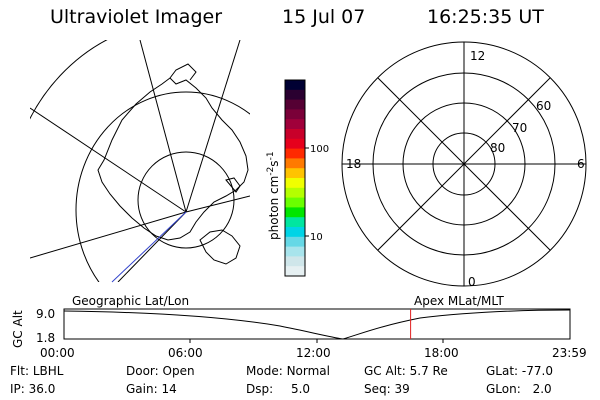 Image resolution: width=600 pixels, height=400 pixels. I want to click on glat-value: -77.0, so click(537, 371).